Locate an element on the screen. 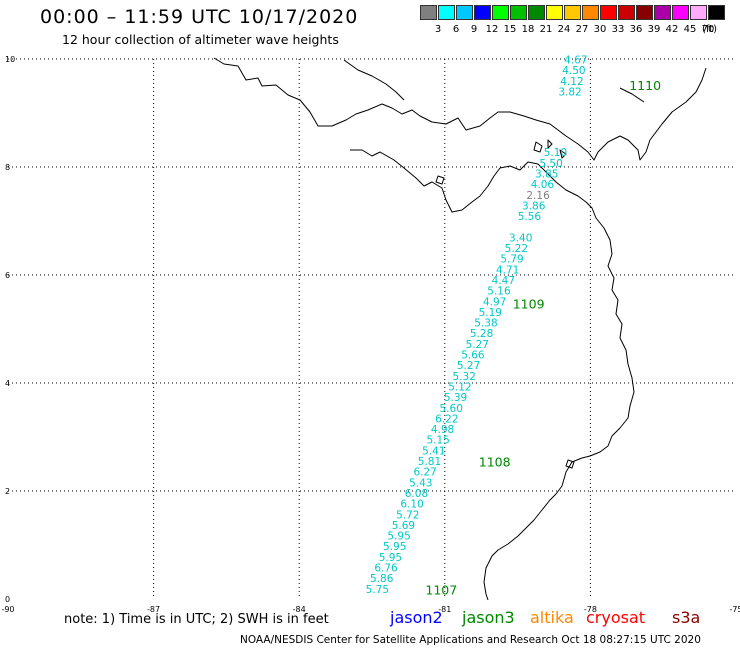 This screenshot has width=740, height=650. lat-tick-label: 6 is located at coordinates (7, 275).